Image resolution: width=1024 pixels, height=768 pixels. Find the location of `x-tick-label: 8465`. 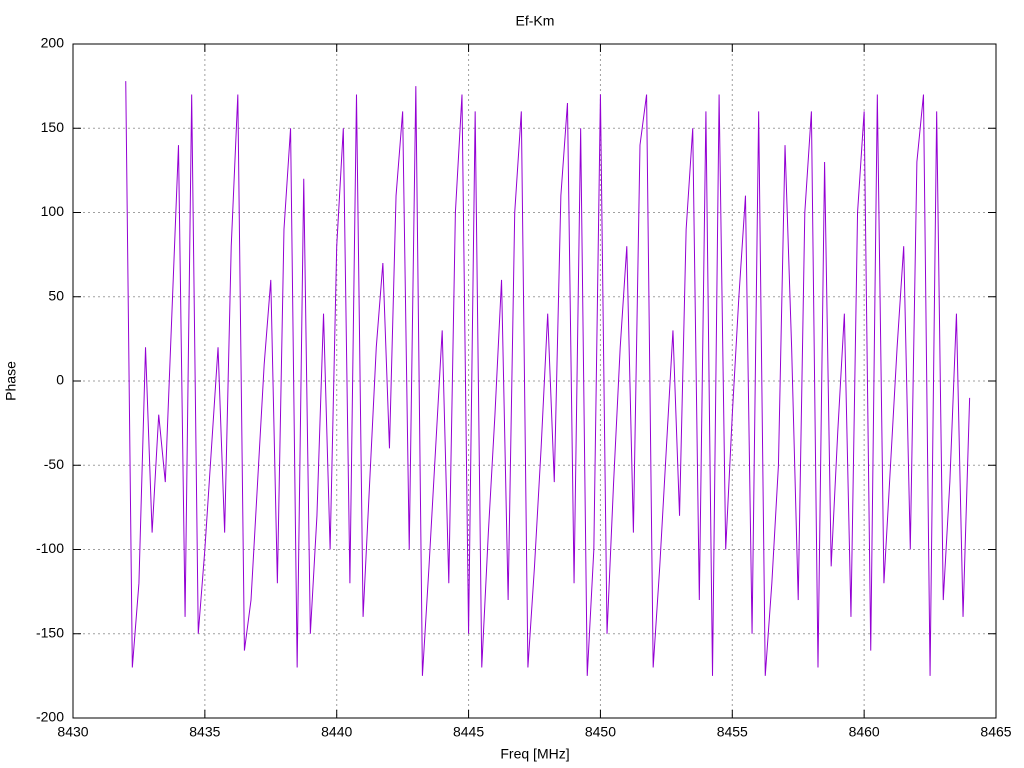

x-tick-label: 8465 is located at coordinates (995, 732).